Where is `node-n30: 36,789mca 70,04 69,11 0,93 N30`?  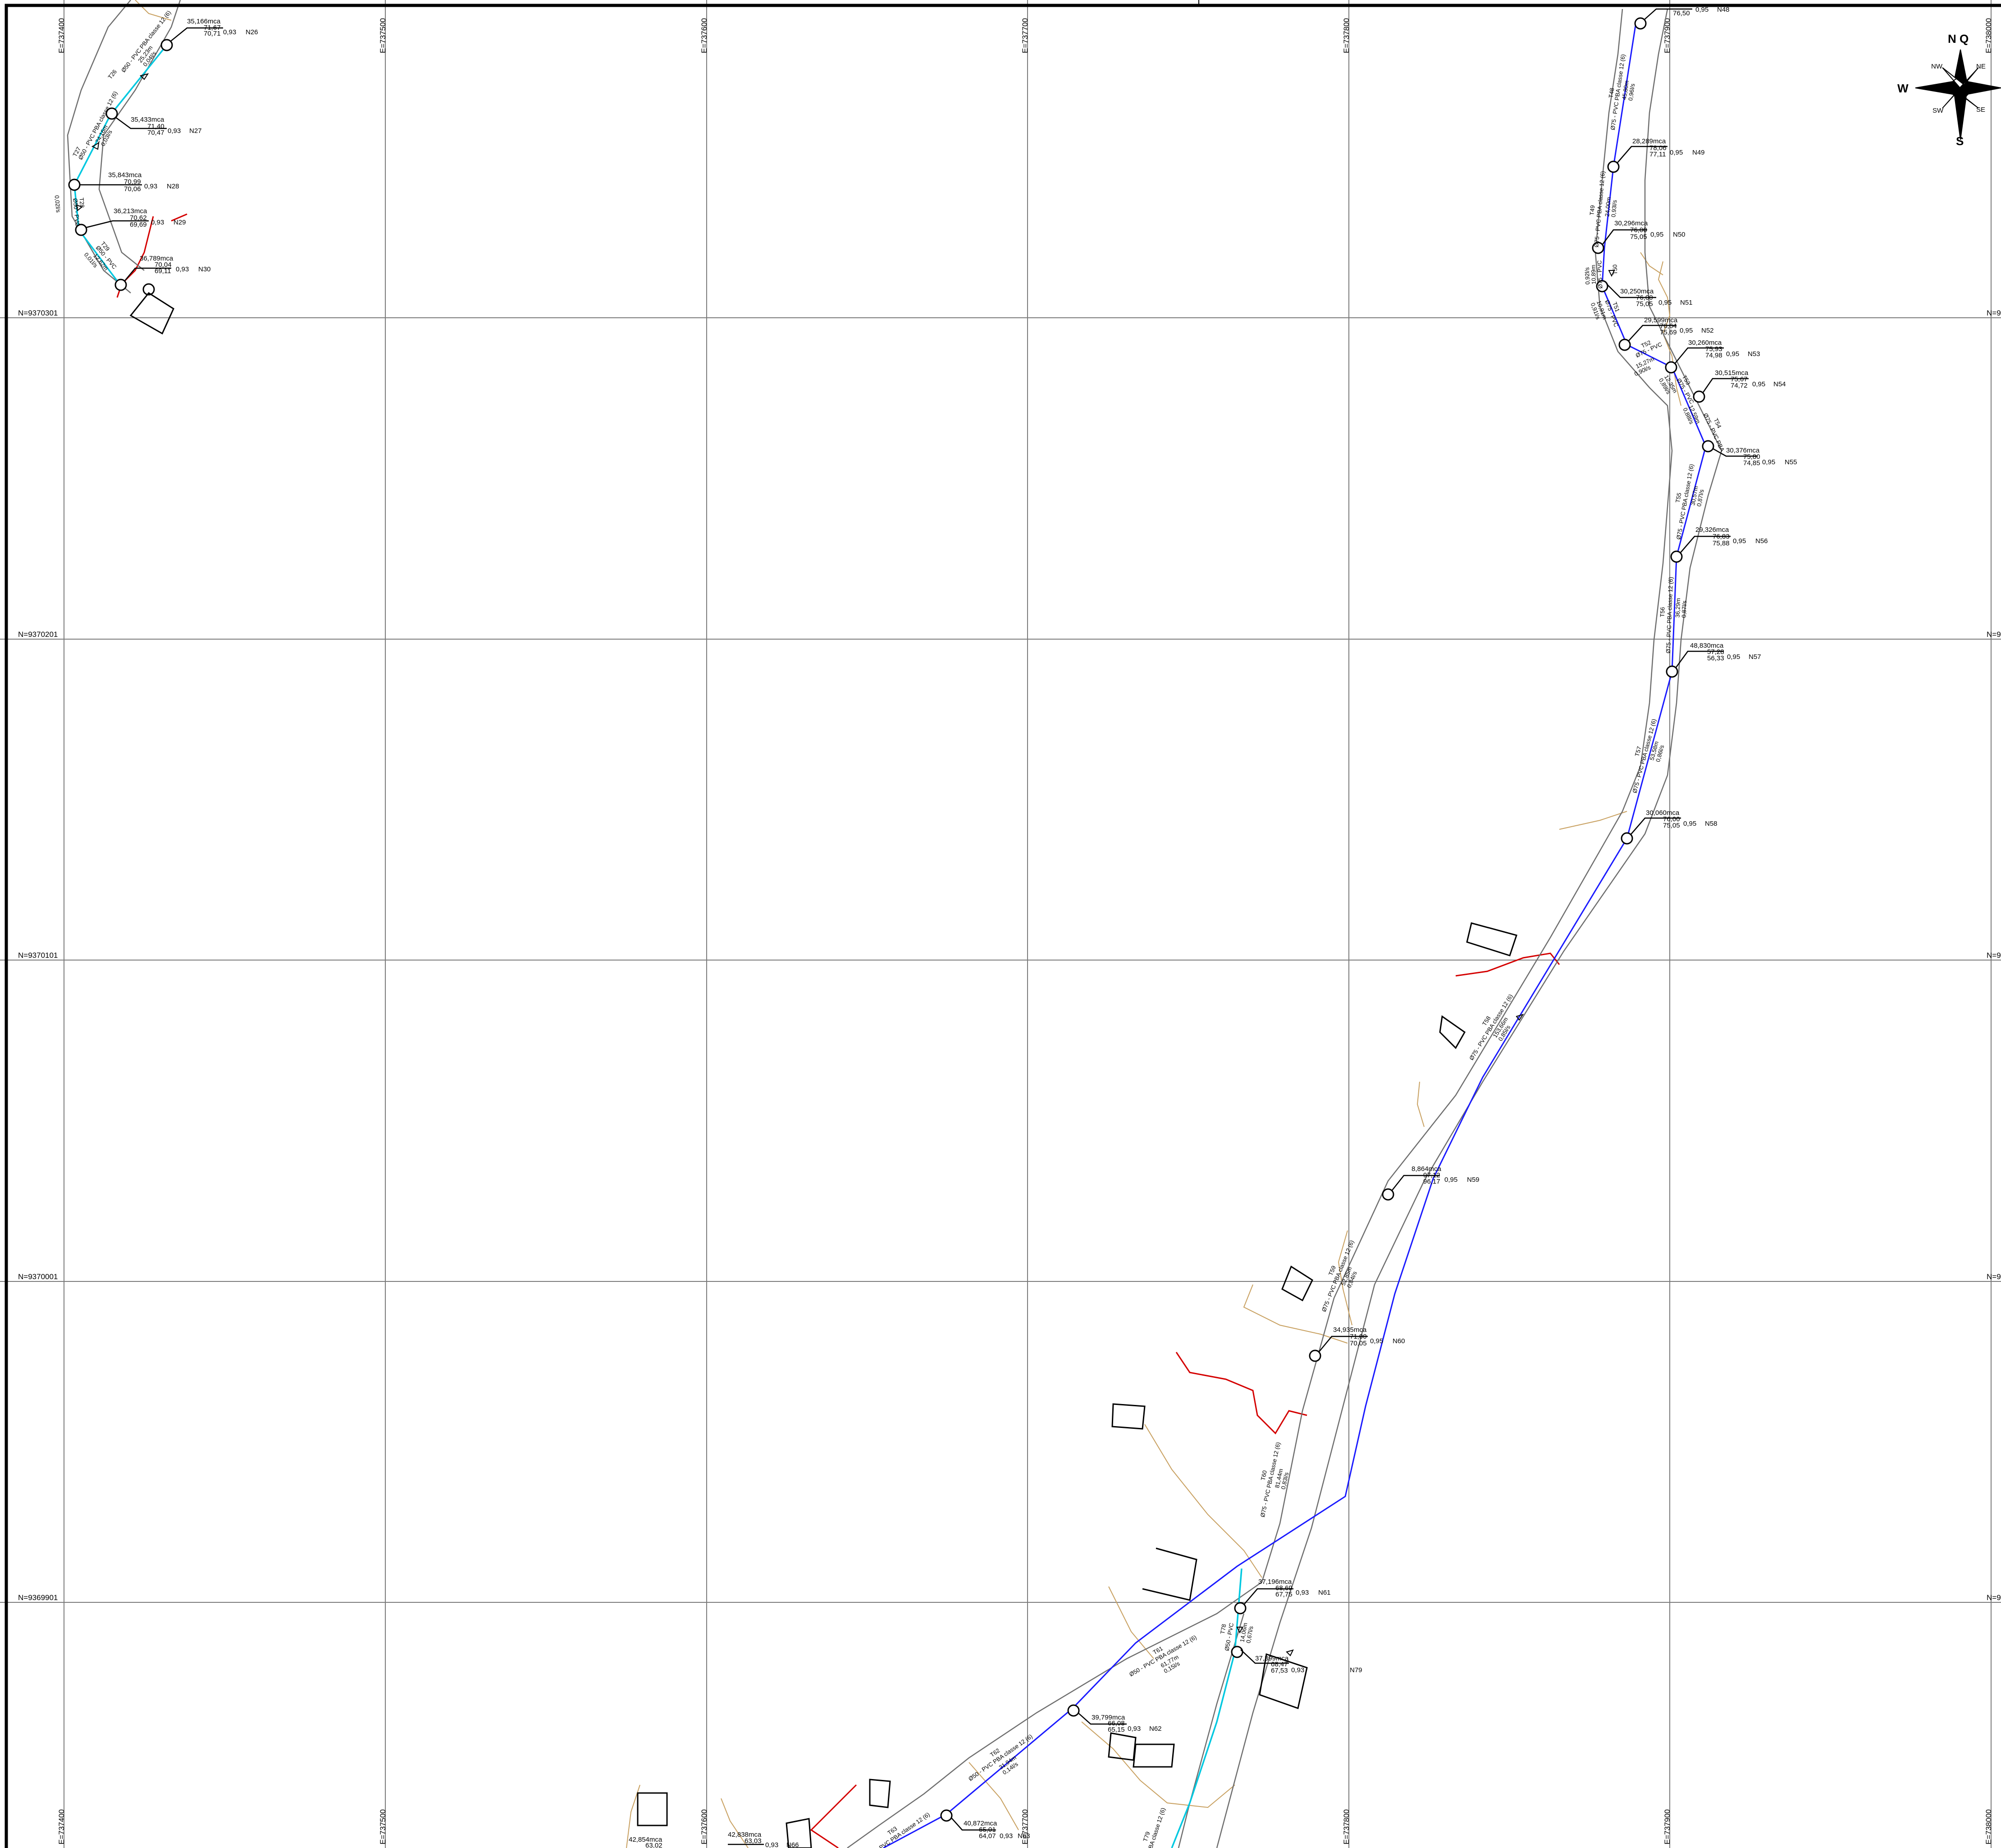 node-n30: 36,789mca 70,04 69,11 0,93 N30 is located at coordinates (162, 273).